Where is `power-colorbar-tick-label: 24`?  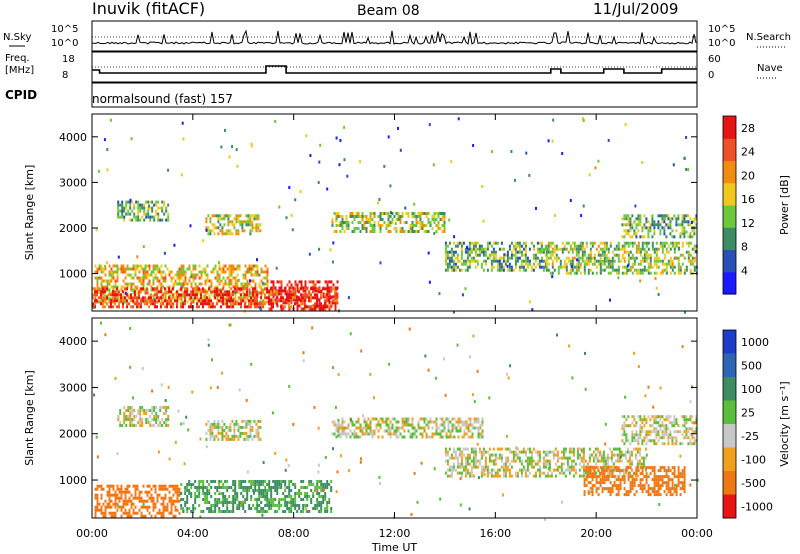
power-colorbar-tick-label: 24 is located at coordinates (748, 152).